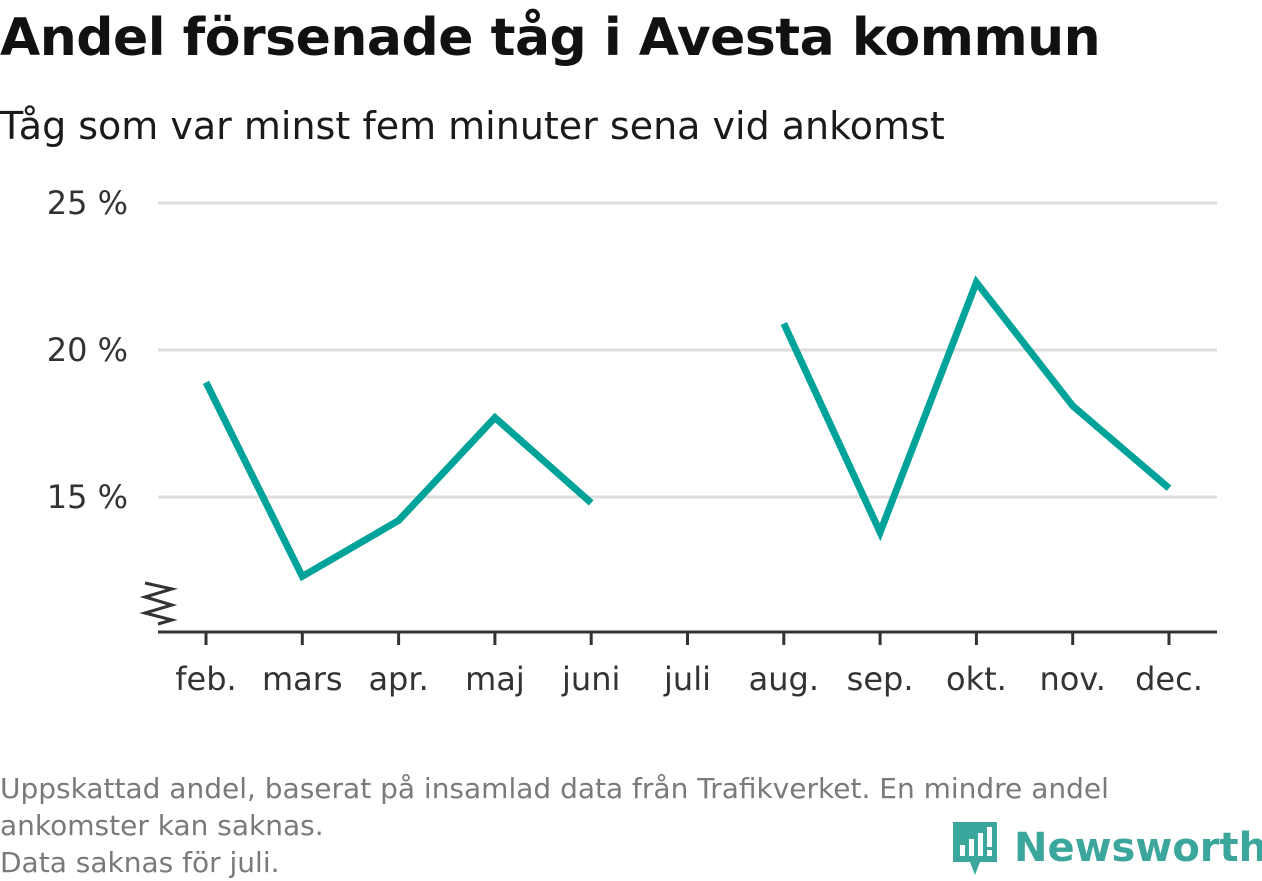 This screenshot has width=1262, height=881. I want to click on y-tick-label: 20 %, so click(87, 350).